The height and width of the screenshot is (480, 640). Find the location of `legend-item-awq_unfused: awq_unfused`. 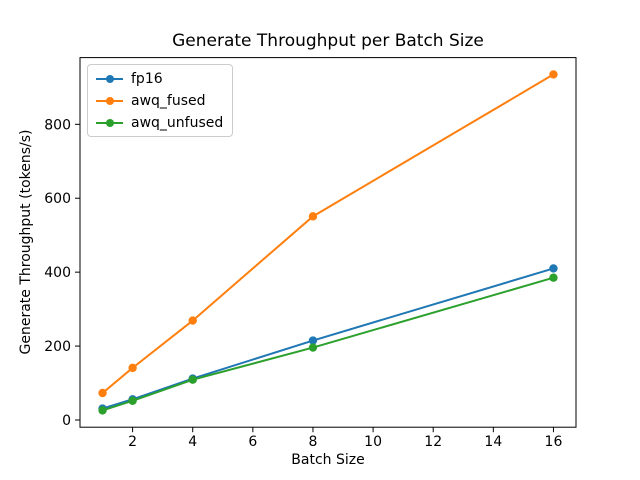

legend-item-awq_unfused: awq_unfused is located at coordinates (159, 122).